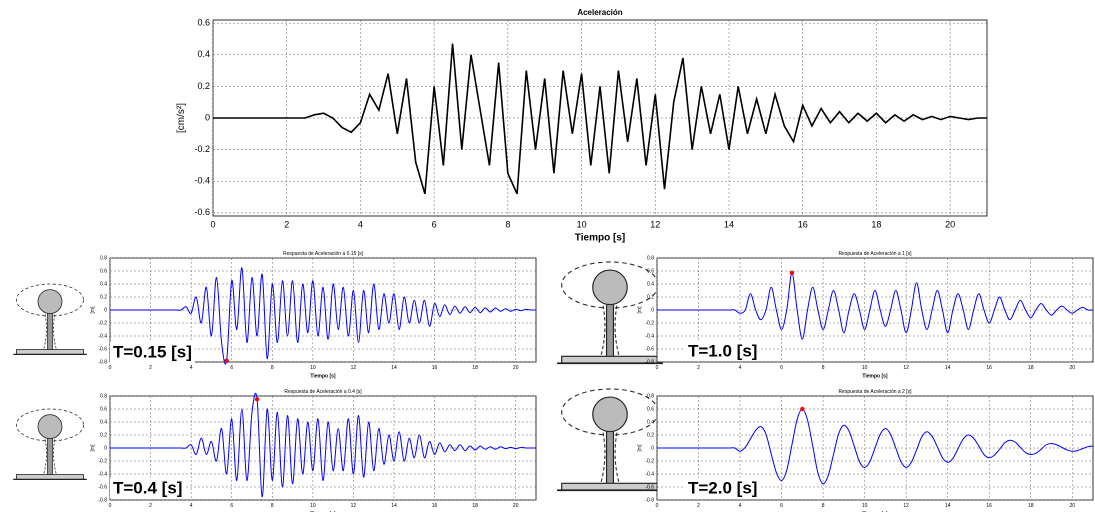 The width and height of the screenshot is (1095, 512). What do you see at coordinates (181, 118) in the screenshot?
I see `y-axis-label: [cm/s²]` at bounding box center [181, 118].